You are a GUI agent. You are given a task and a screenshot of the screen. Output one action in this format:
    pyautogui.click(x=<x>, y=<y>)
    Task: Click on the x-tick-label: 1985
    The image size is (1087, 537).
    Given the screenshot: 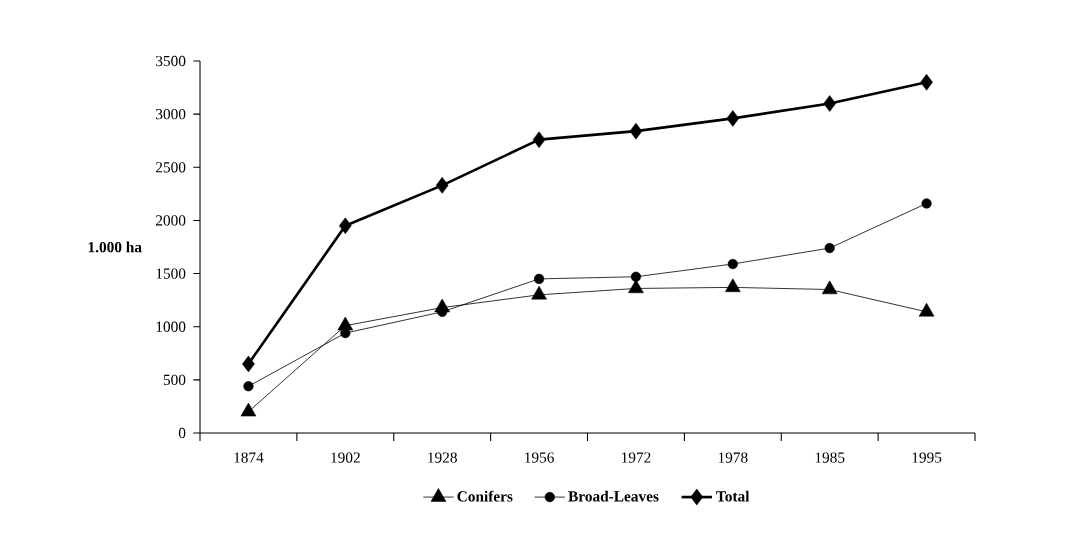 What is the action you would take?
    pyautogui.click(x=830, y=457)
    